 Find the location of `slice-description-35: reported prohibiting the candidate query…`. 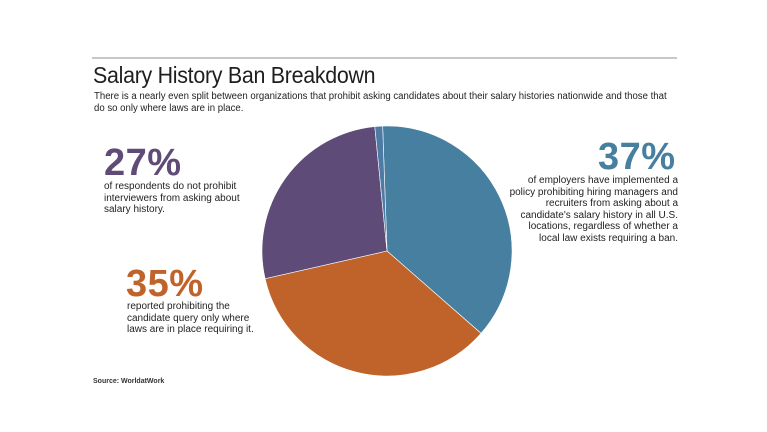

slice-description-35: reported prohibiting the candidate query… is located at coordinates (190, 318).